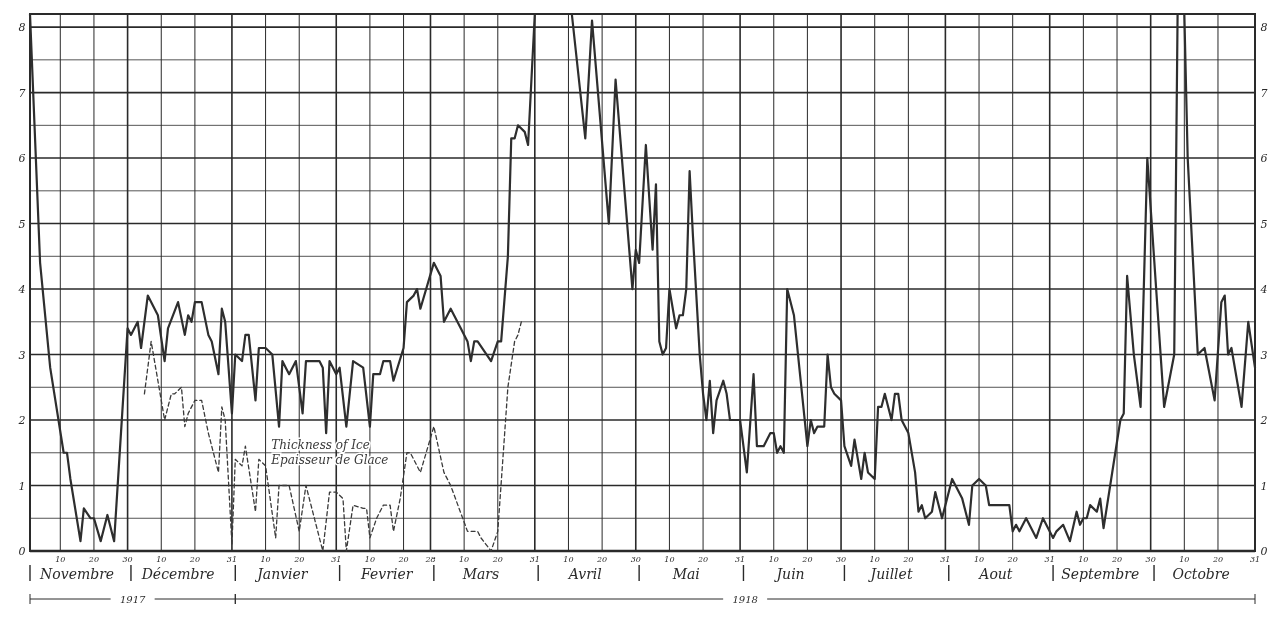 The image size is (1285, 623). What do you see at coordinates (1100, 574) in the screenshot?
I see `x2-tick-label: Septembre` at bounding box center [1100, 574].